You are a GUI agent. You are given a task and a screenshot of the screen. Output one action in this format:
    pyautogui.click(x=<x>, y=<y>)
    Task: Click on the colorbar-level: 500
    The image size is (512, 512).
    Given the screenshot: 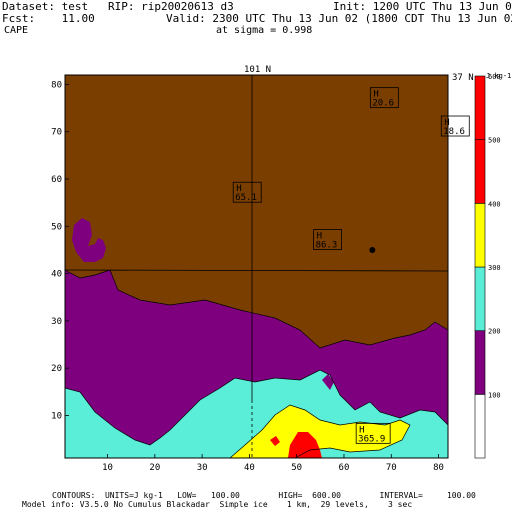 What is the action you would take?
    pyautogui.click(x=494, y=141)
    